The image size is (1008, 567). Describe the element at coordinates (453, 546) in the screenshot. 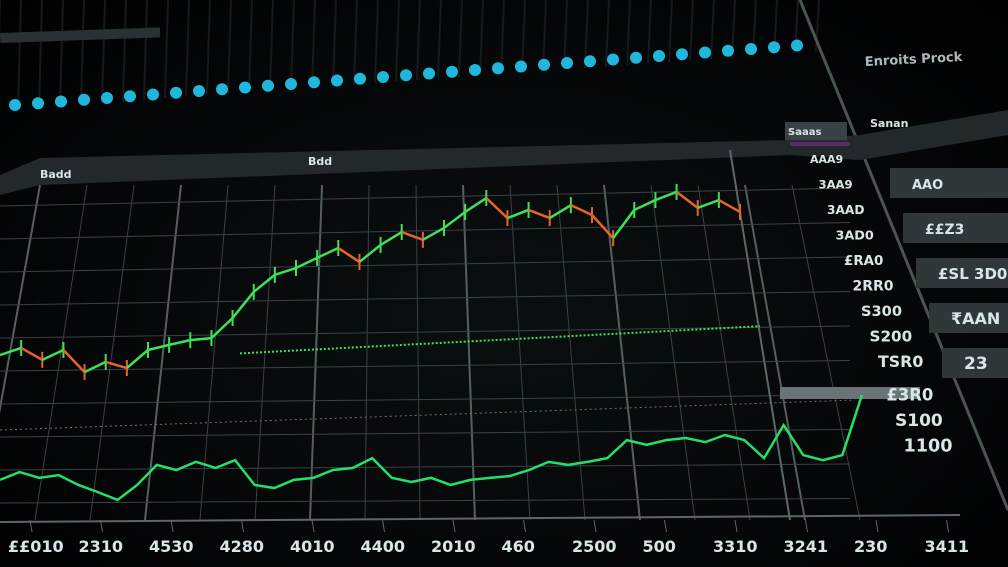

I see `x-tick-label: 2010` at that location.